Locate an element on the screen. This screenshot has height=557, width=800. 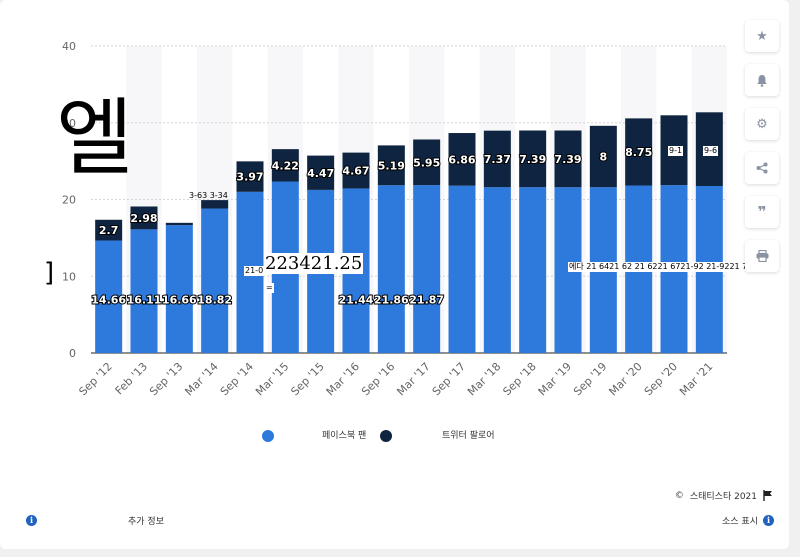
y-tick-label: 10 is located at coordinates (69, 276).